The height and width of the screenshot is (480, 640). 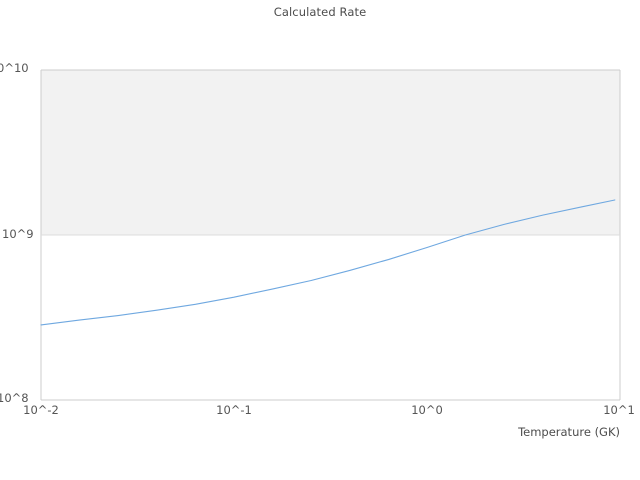 What do you see at coordinates (427, 410) in the screenshot?
I see `x-axis-tick-label: 10^0` at bounding box center [427, 410].